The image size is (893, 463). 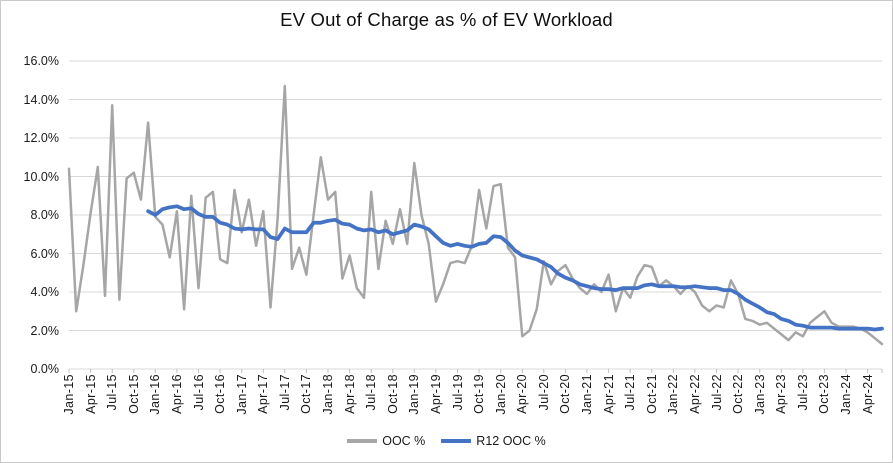 What do you see at coordinates (45, 369) in the screenshot?
I see `y-axis-label: 0.0%` at bounding box center [45, 369].